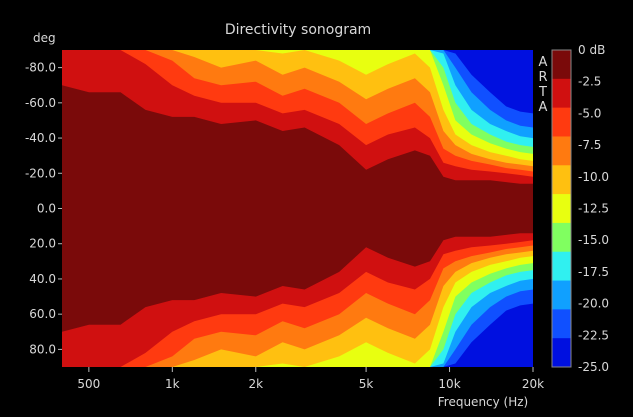  Describe the element at coordinates (40, 173) in the screenshot. I see `y-tick-label: -20.0` at that location.